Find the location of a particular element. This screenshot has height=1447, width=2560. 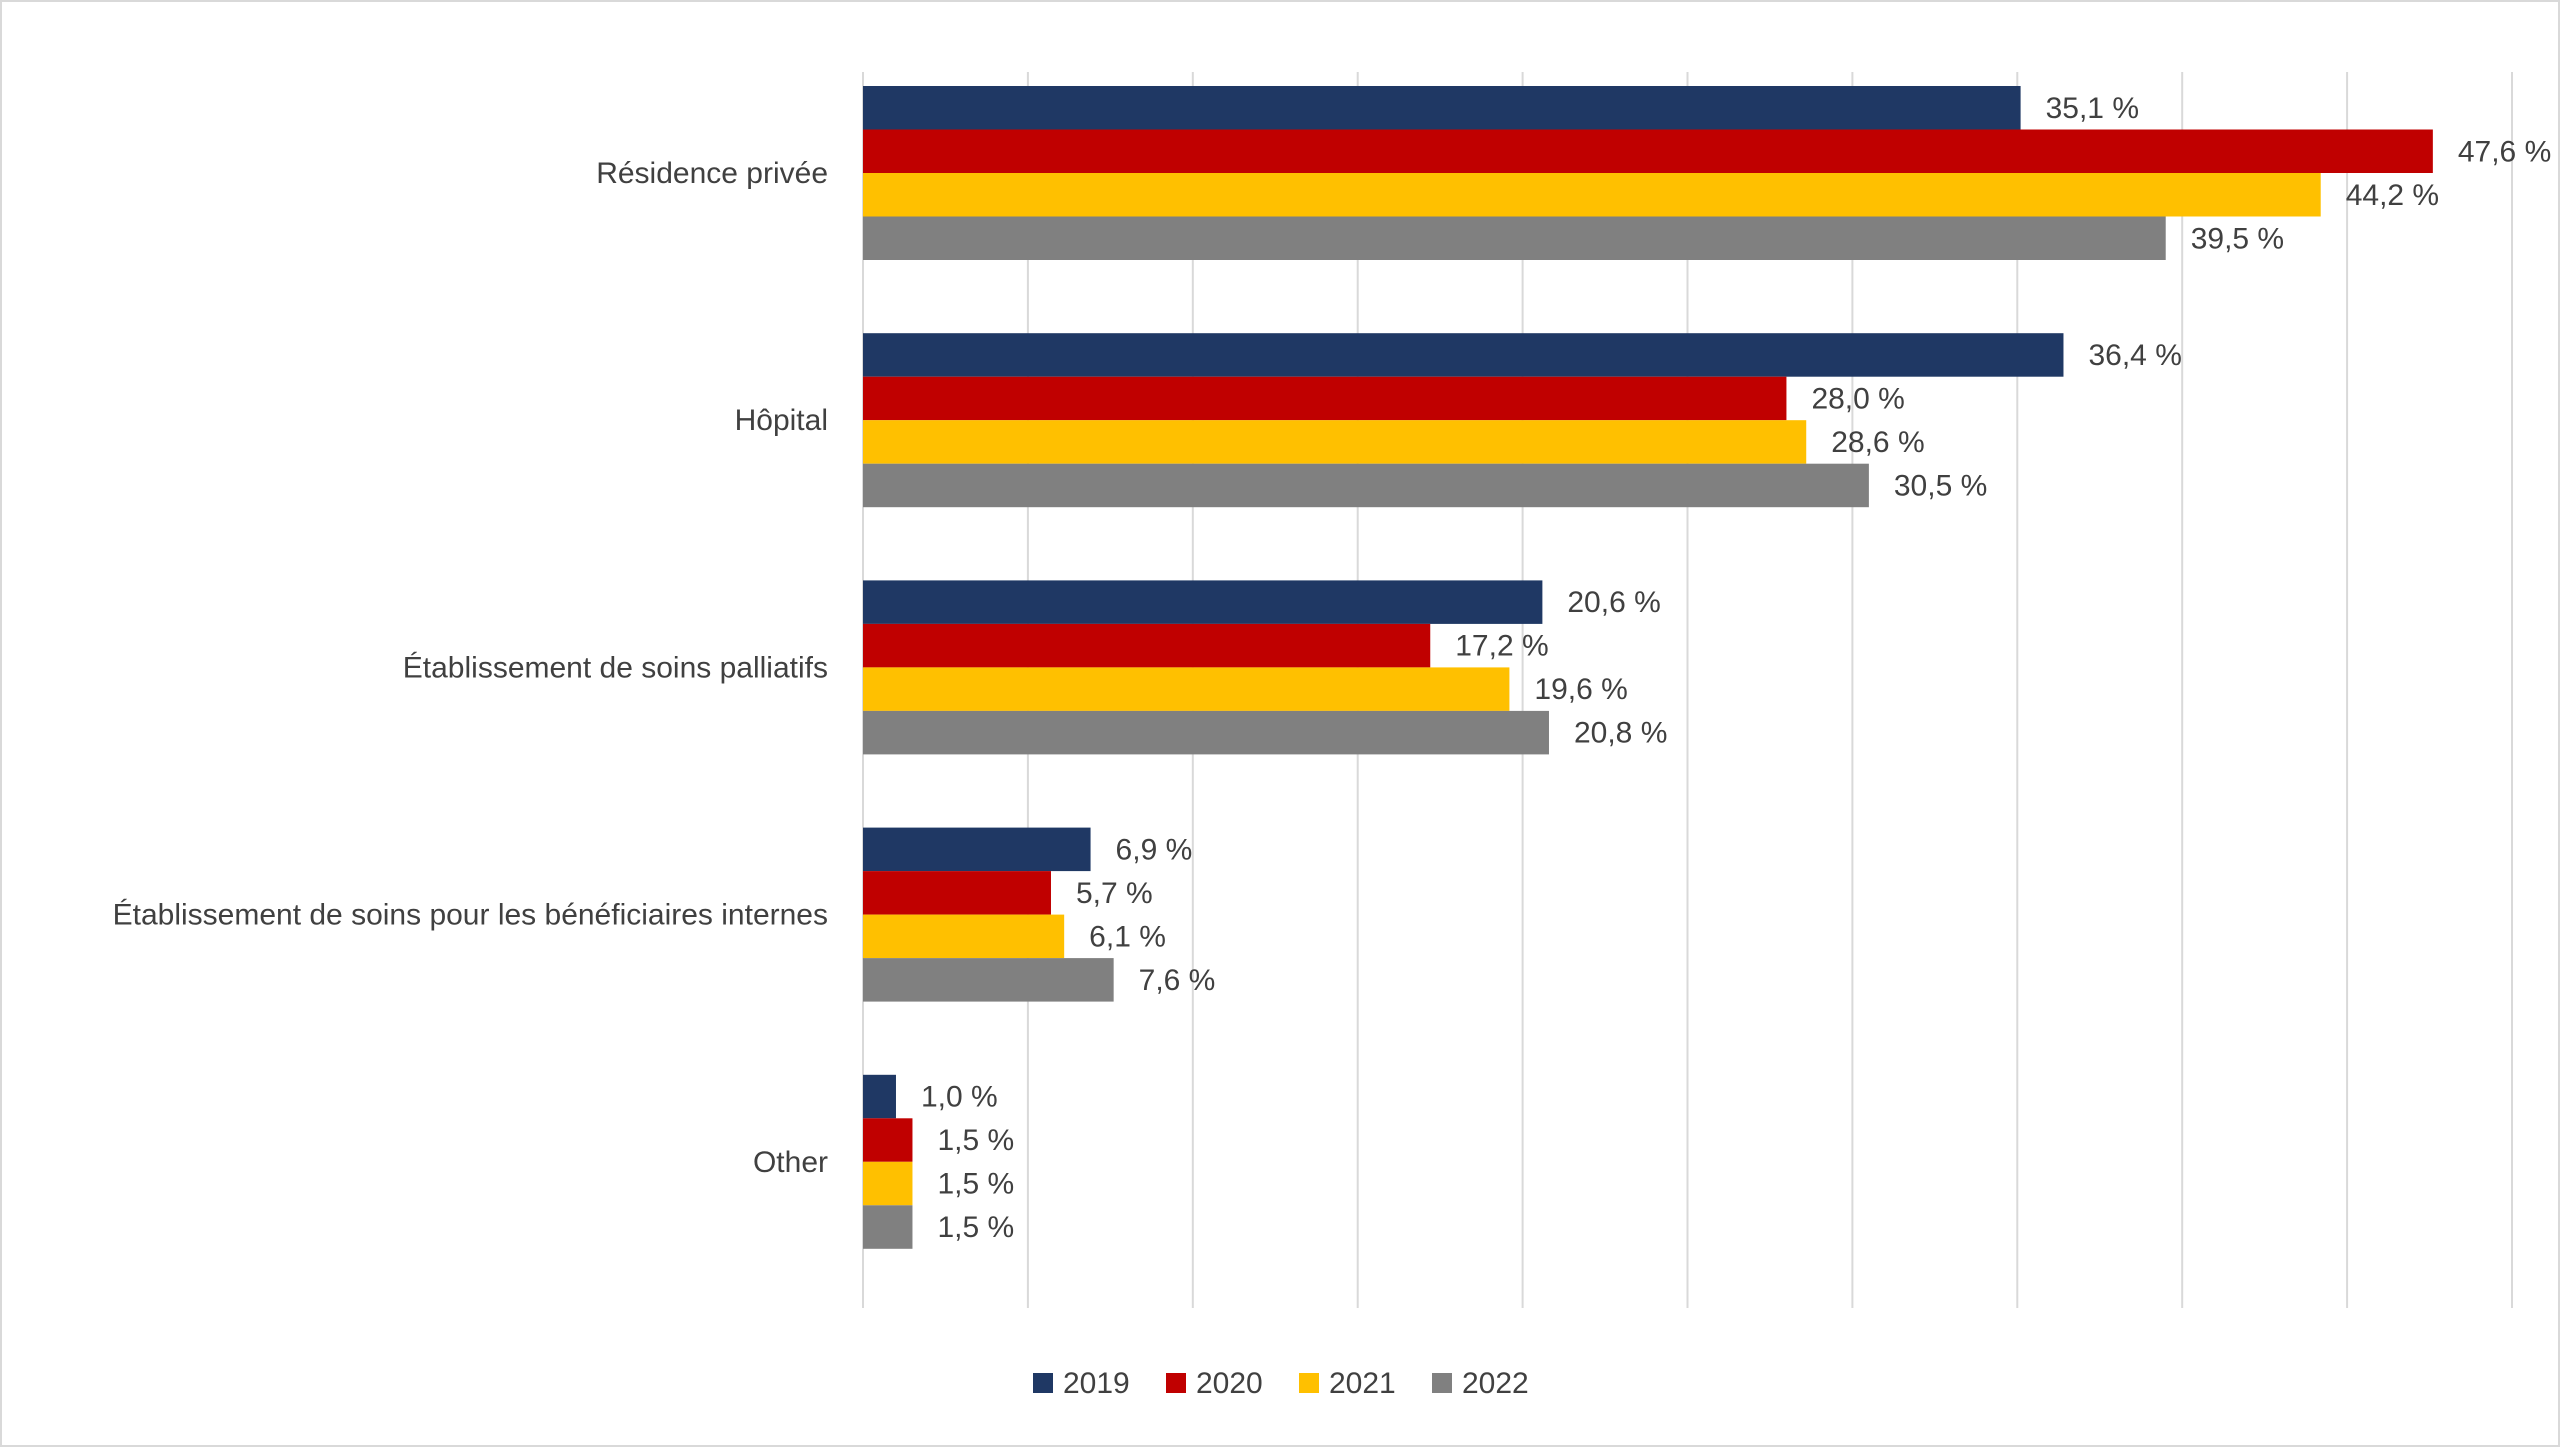

data-label: 36,4 % is located at coordinates (2134, 355).